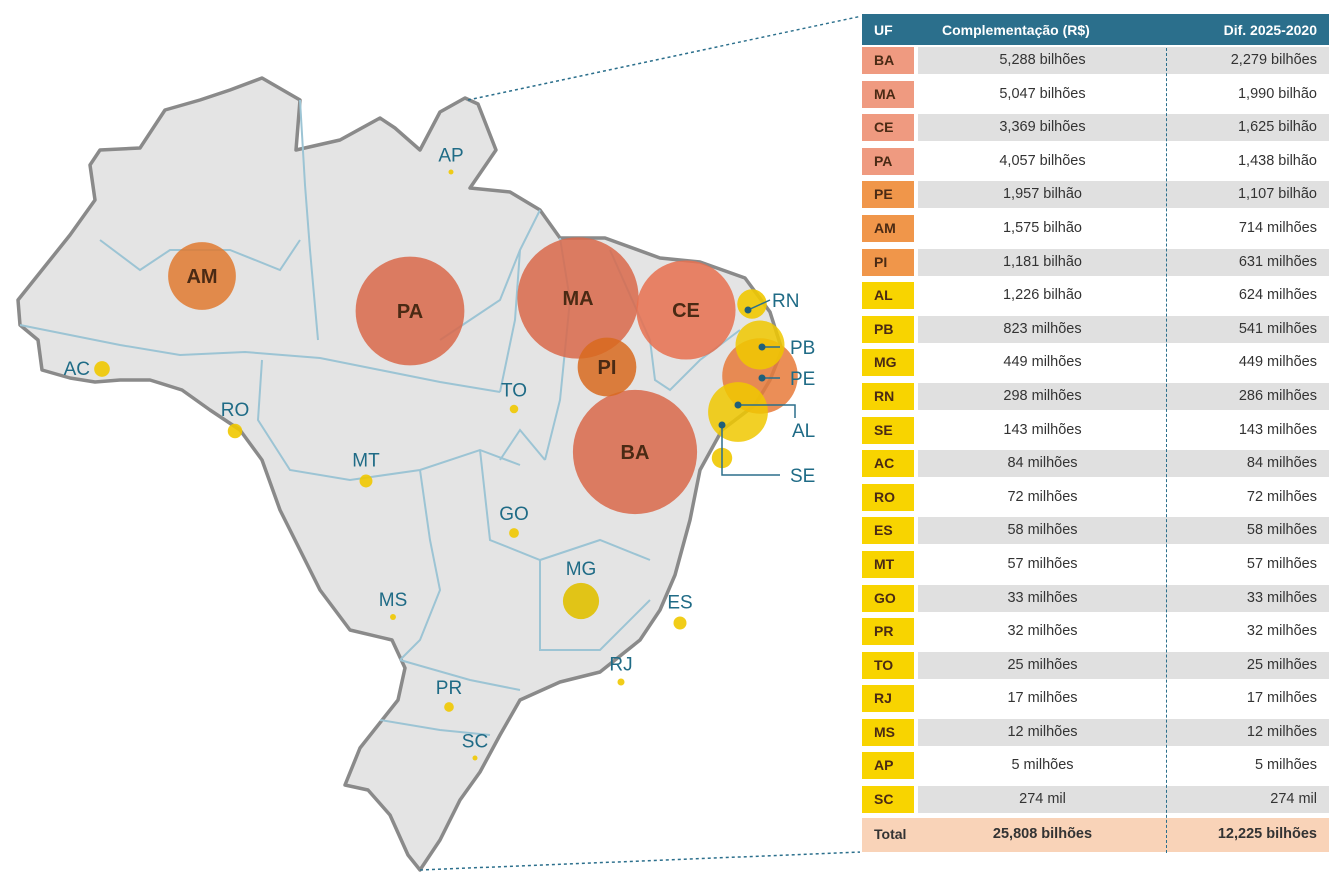  Describe the element at coordinates (1042, 563) in the screenshot. I see `complementacao-value: 57 milhões` at that location.